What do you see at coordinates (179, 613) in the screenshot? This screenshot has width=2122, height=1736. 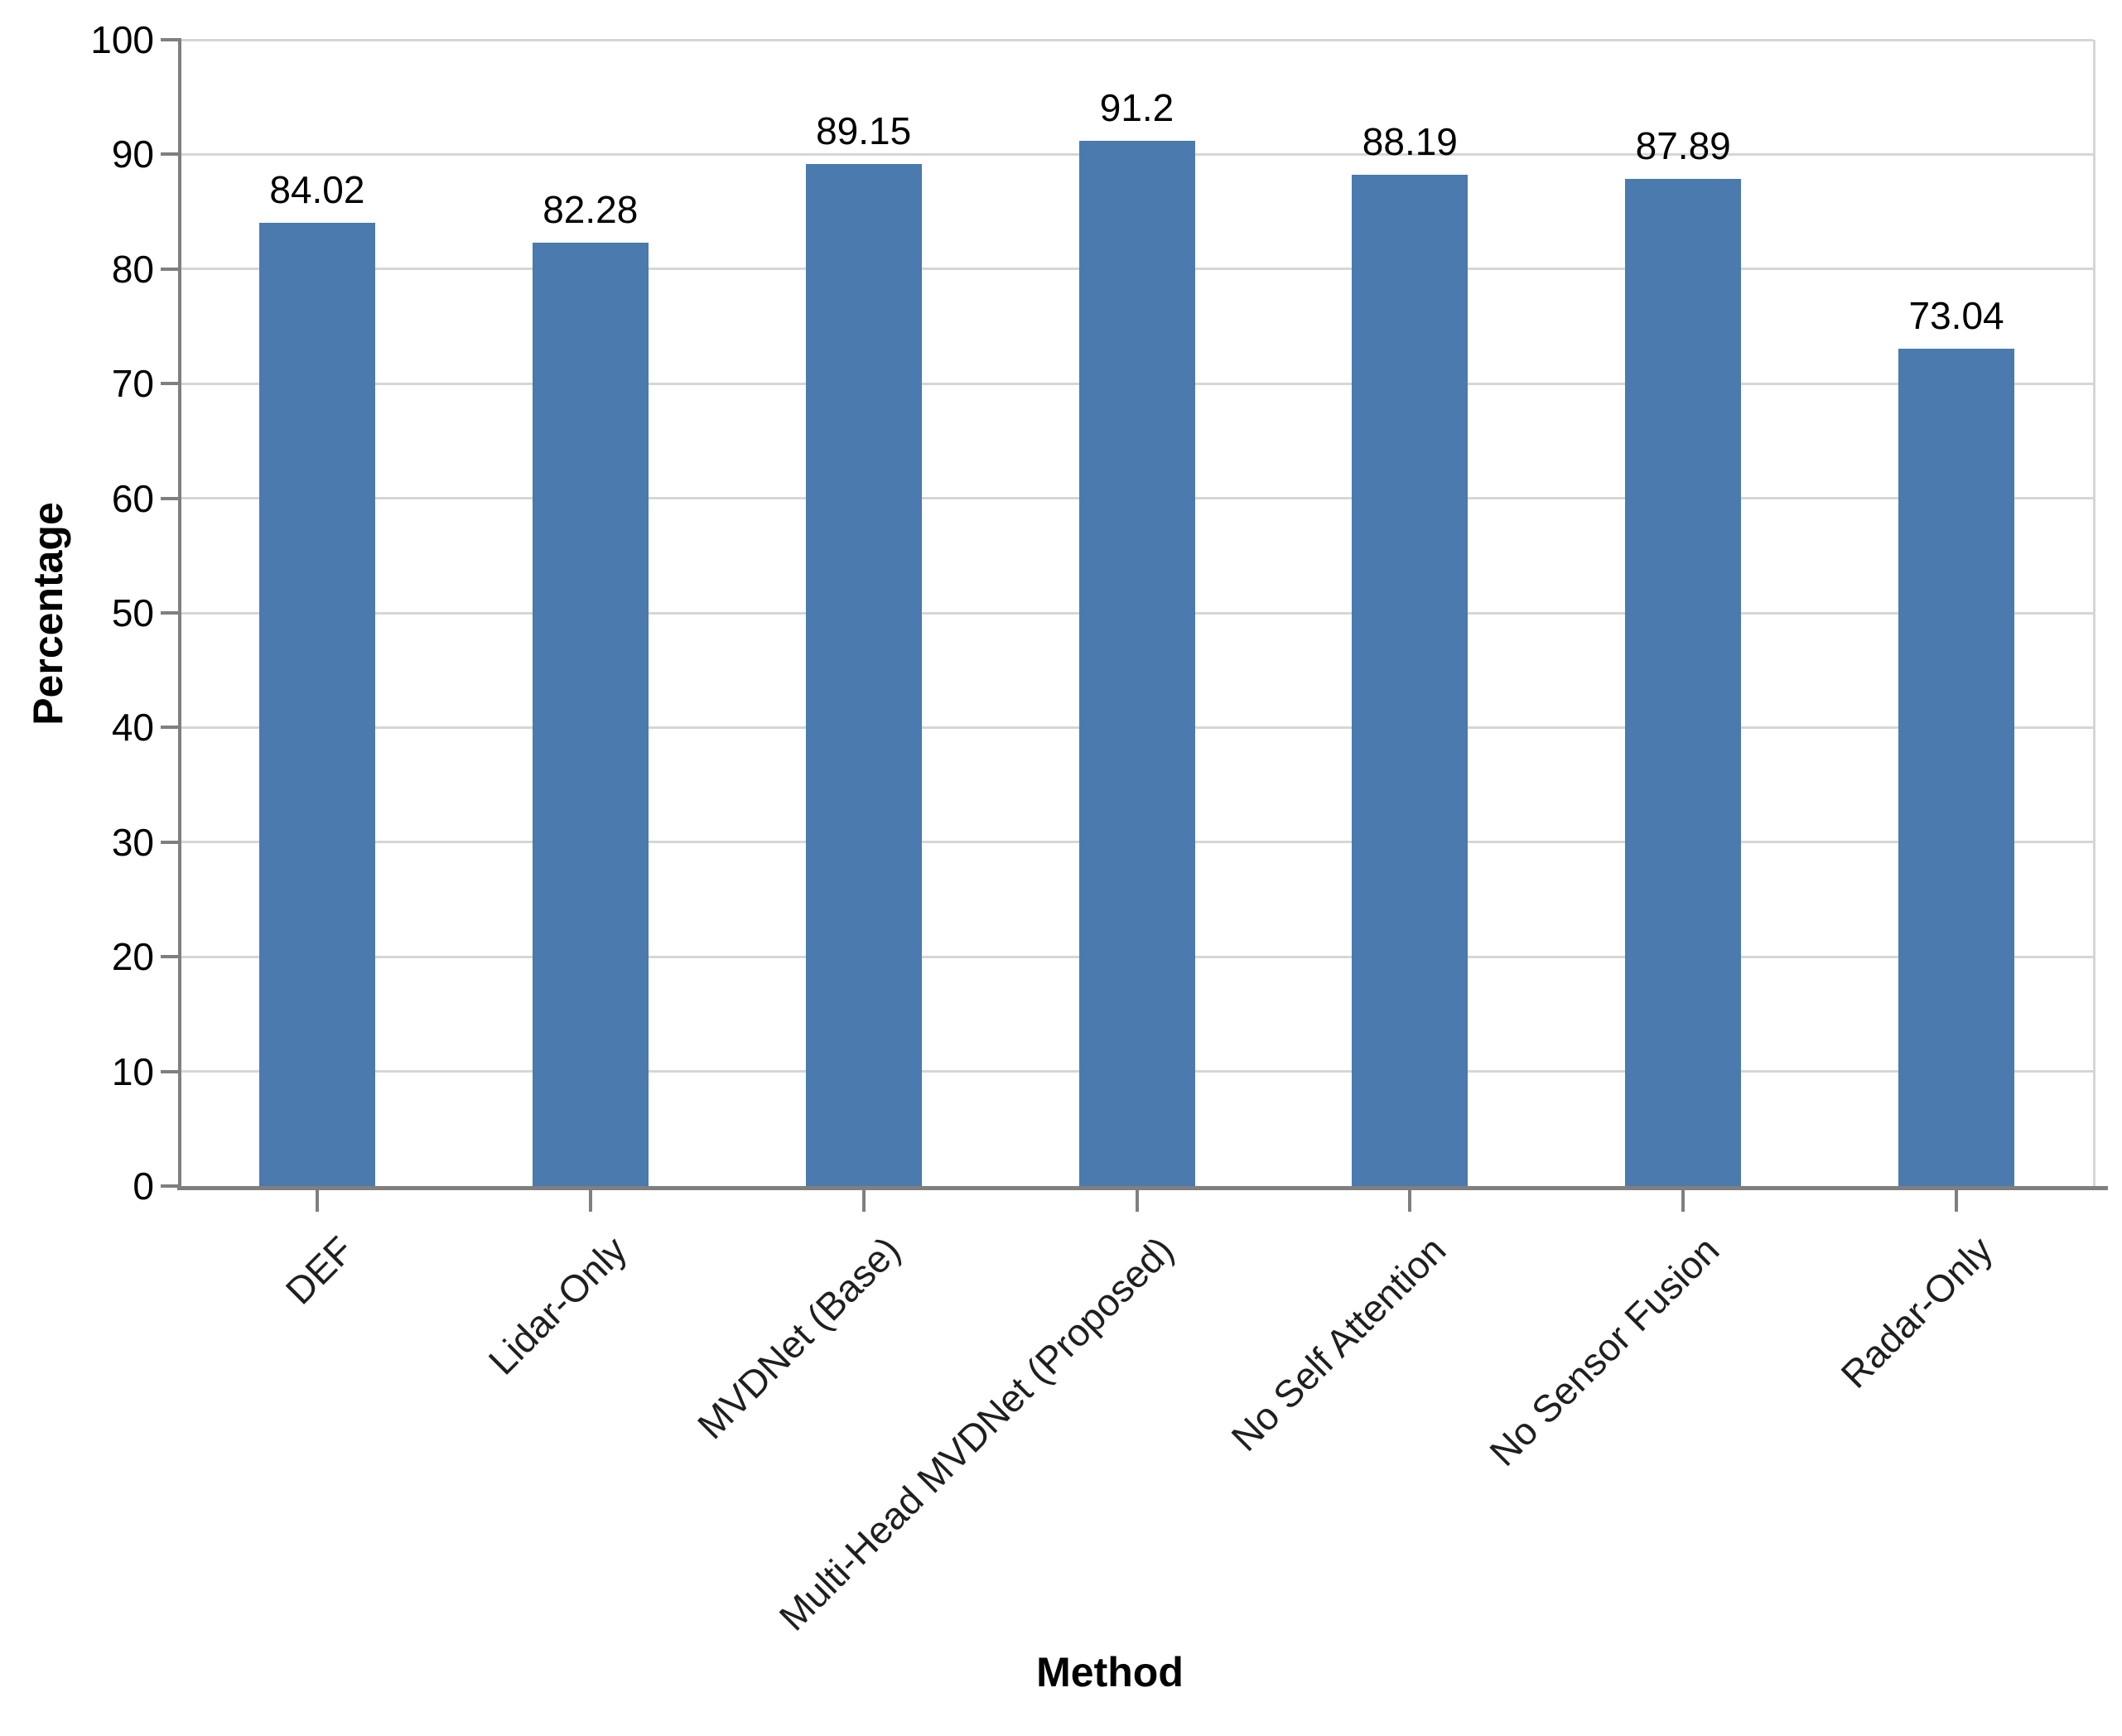 I see `y-axis-line` at bounding box center [179, 613].